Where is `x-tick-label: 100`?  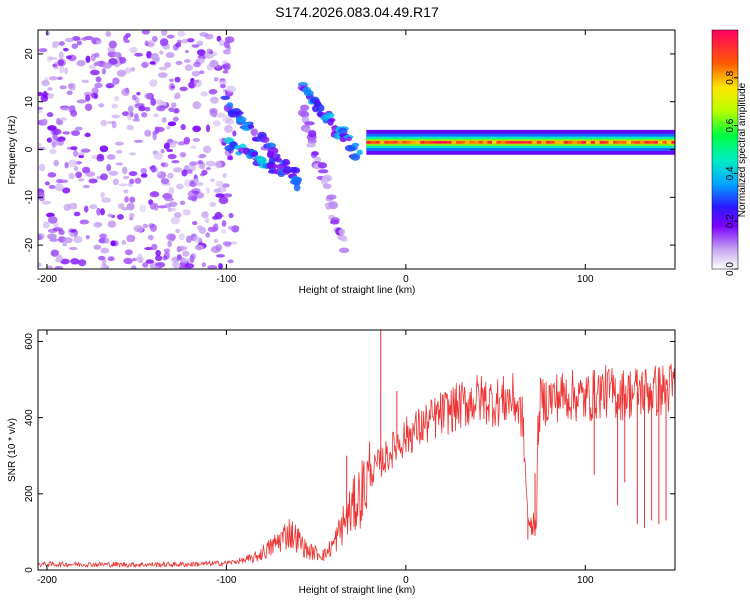
x-tick-label: 100 is located at coordinates (585, 580).